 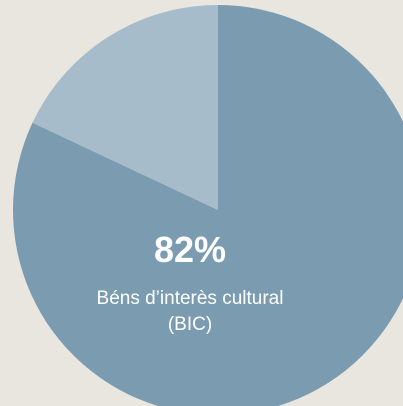 I want to click on slice-name-line-2: (BIC), so click(x=190, y=324).